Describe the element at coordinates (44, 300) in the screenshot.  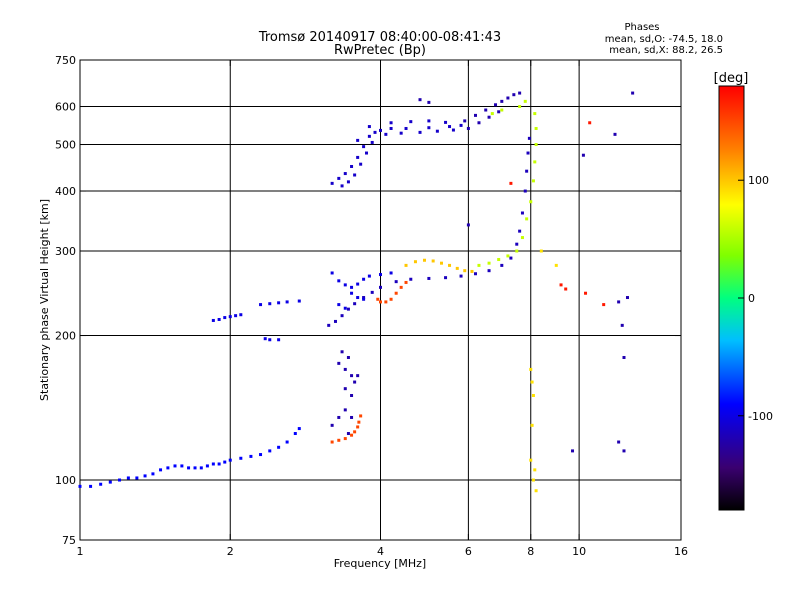
I see `y-axis-label: Stationary phase Virtual Height [km]` at that location.